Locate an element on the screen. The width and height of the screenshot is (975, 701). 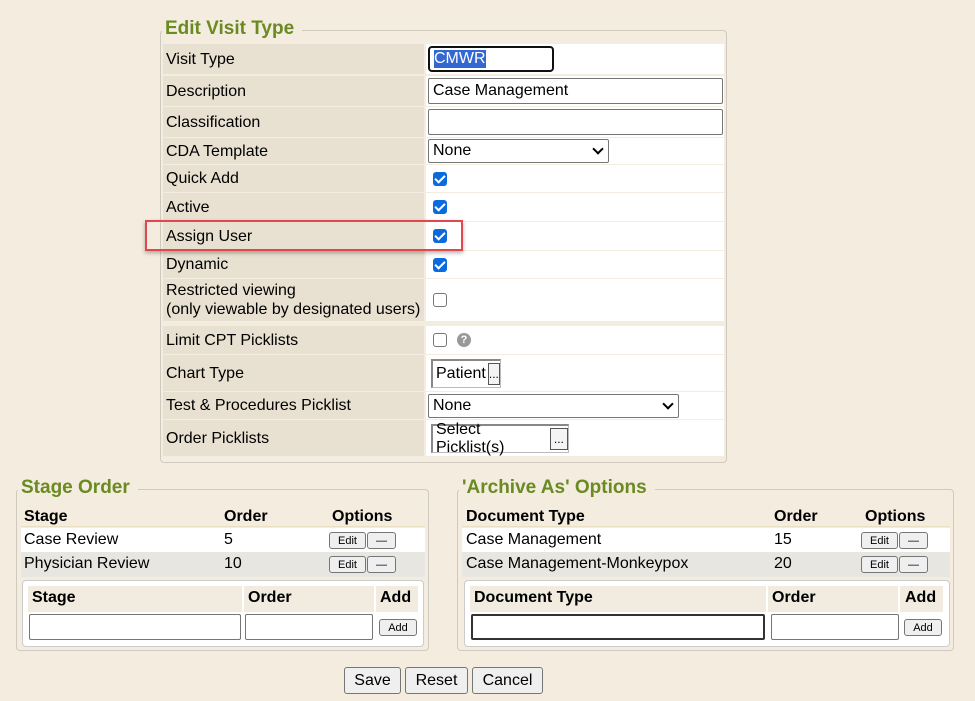
add-stage-box: Stage Order Add Add is located at coordinates (223, 613).